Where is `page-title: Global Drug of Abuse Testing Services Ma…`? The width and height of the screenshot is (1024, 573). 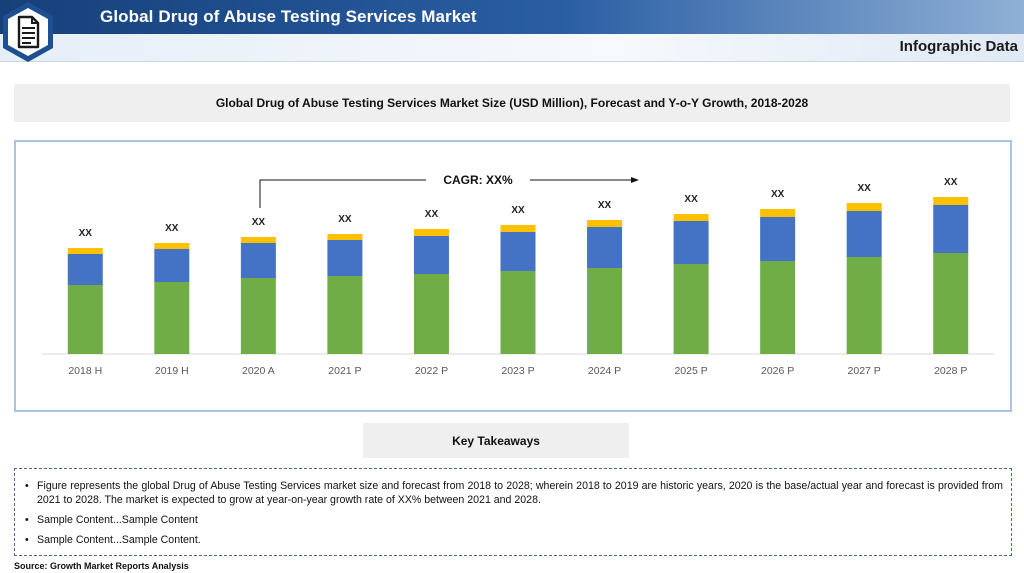 page-title: Global Drug of Abuse Testing Services Ma… is located at coordinates (288, 16).